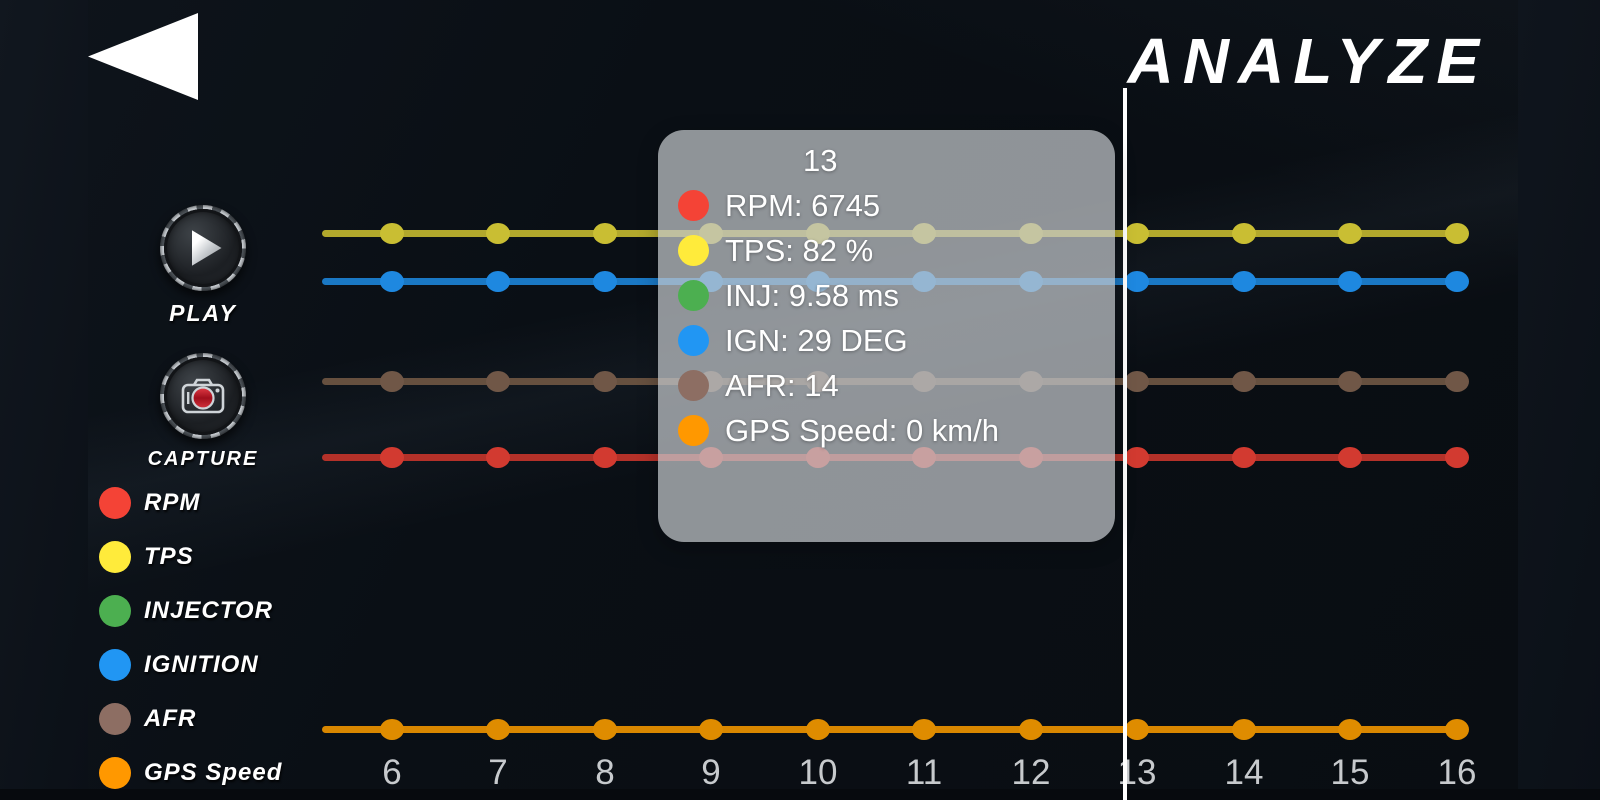 The image size is (1600, 800). I want to click on x-axis-label: 14, so click(1244, 772).